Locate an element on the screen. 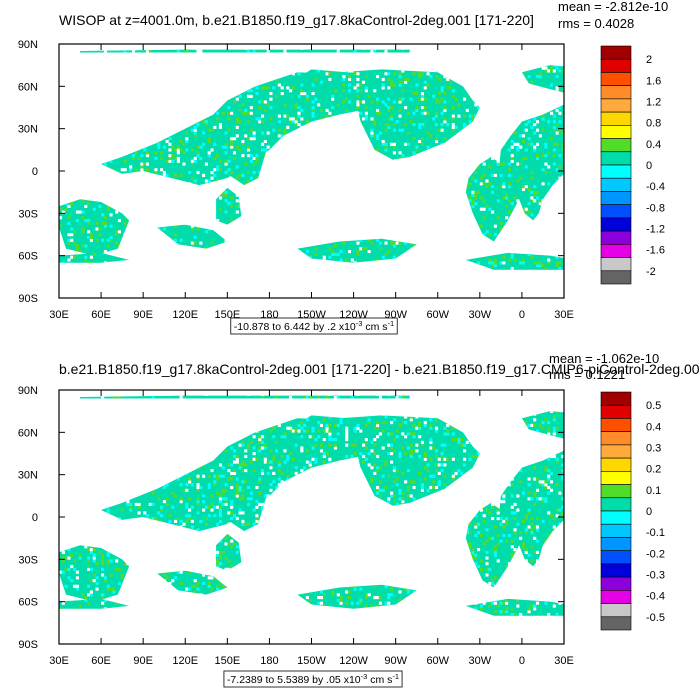  x-tick-label: 120W is located at coordinates (353, 315).